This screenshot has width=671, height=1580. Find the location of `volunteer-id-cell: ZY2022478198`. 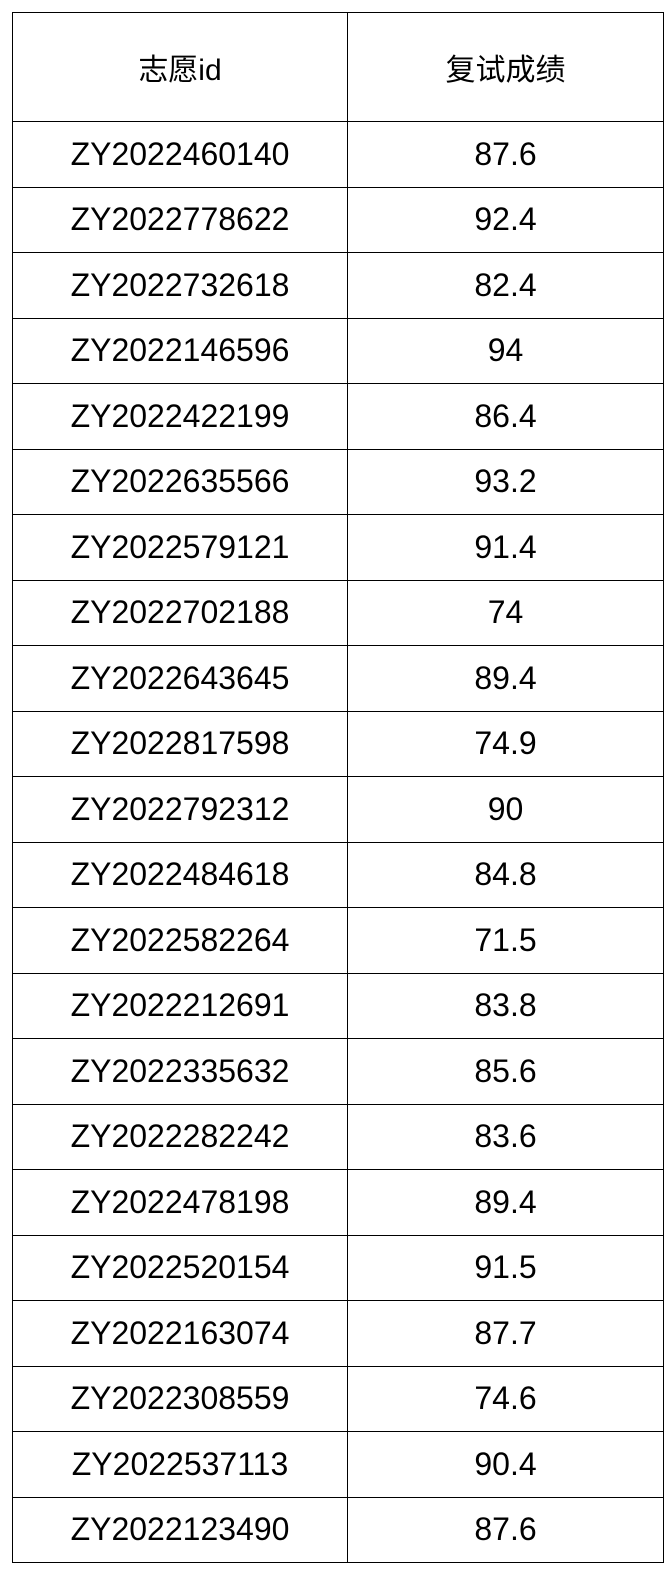

volunteer-id-cell: ZY2022478198 is located at coordinates (180, 1202).